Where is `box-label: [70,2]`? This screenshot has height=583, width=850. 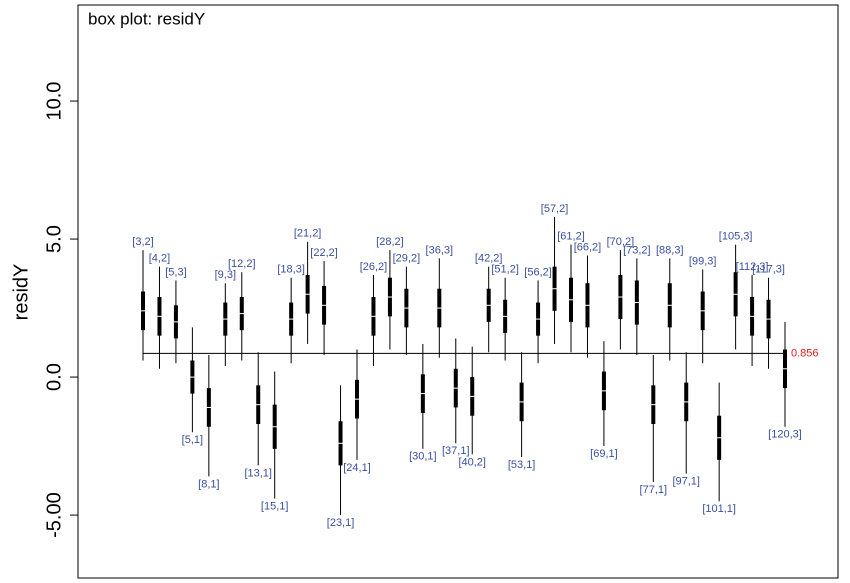 box-label: [70,2] is located at coordinates (621, 242).